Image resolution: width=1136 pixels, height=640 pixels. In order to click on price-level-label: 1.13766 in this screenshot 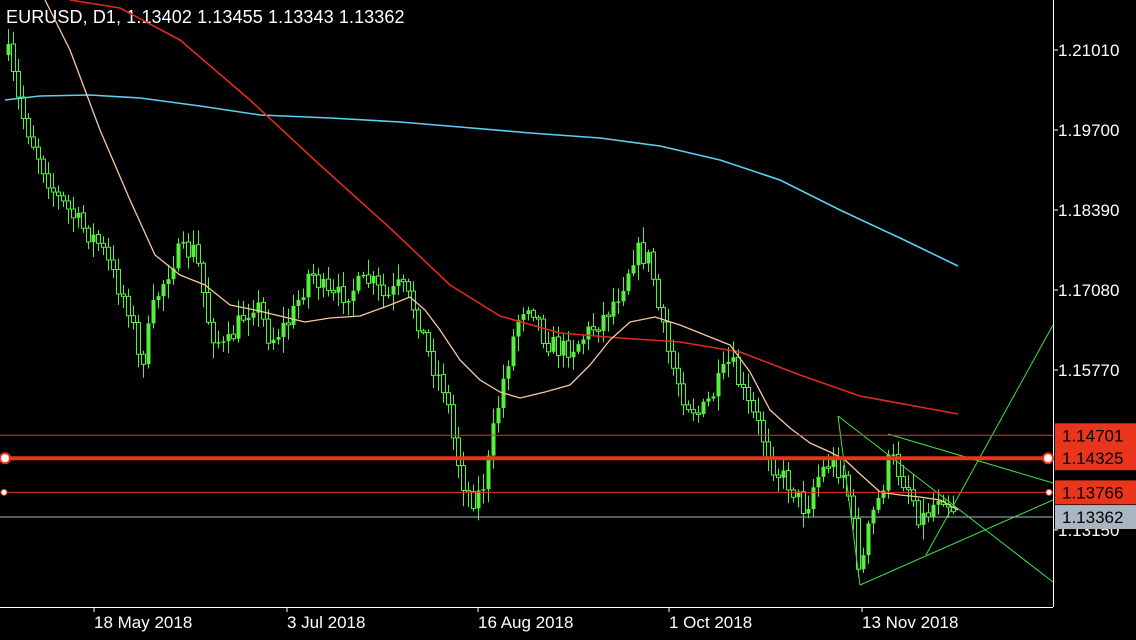, I will do `click(1092, 492)`.